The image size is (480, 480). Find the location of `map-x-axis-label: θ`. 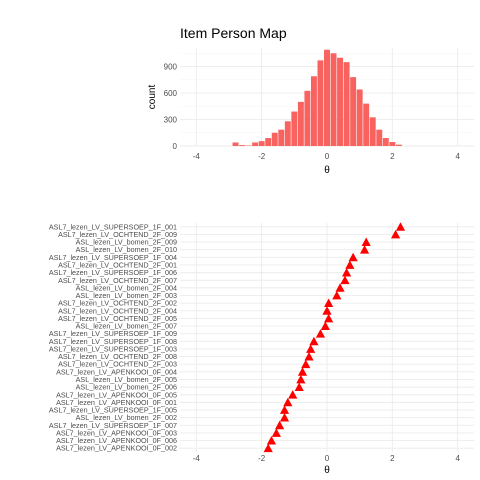

map-x-axis-label: θ is located at coordinates (327, 470).